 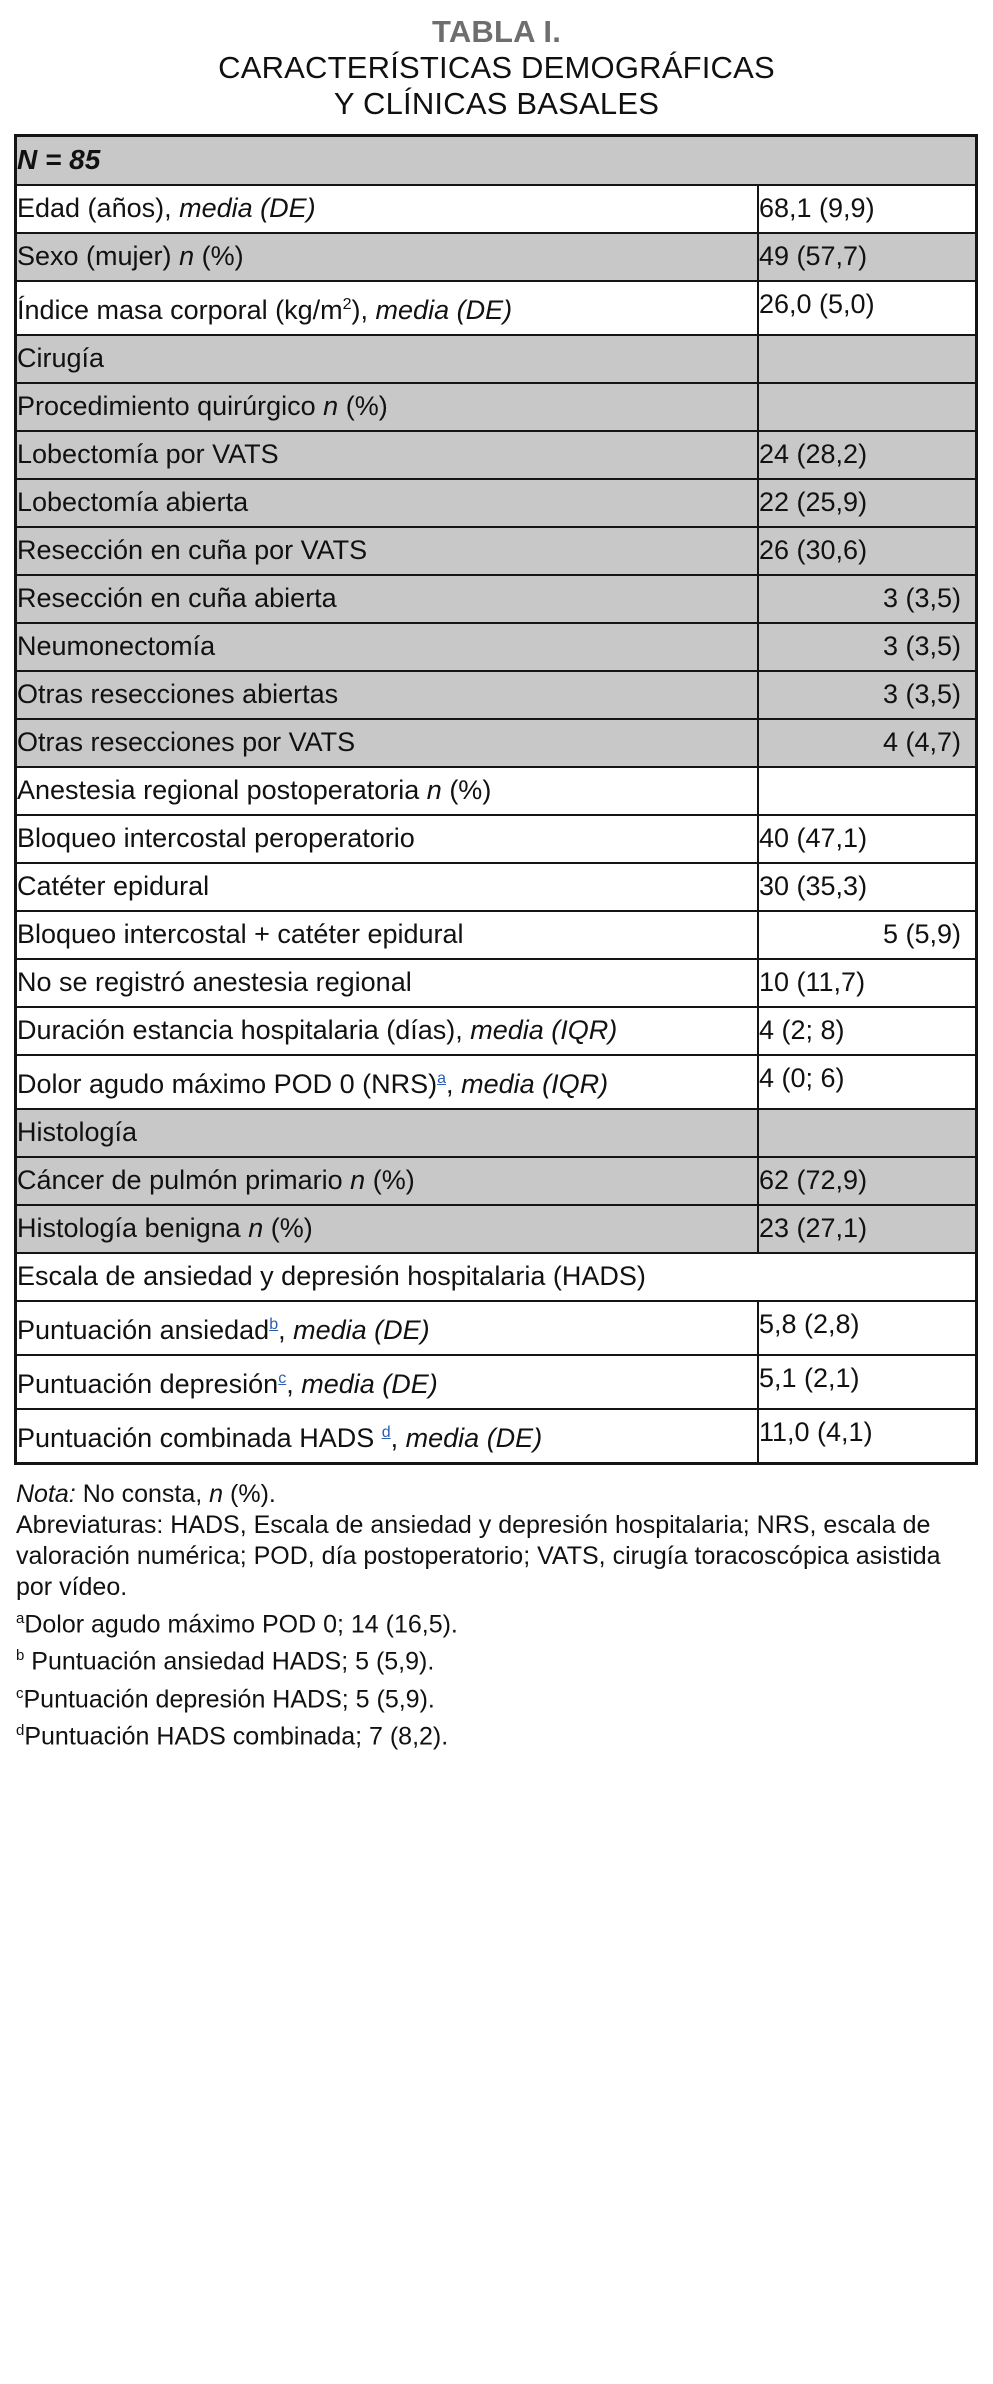 I want to click on row-label-text: Edad (años),, so click(x=94, y=208).